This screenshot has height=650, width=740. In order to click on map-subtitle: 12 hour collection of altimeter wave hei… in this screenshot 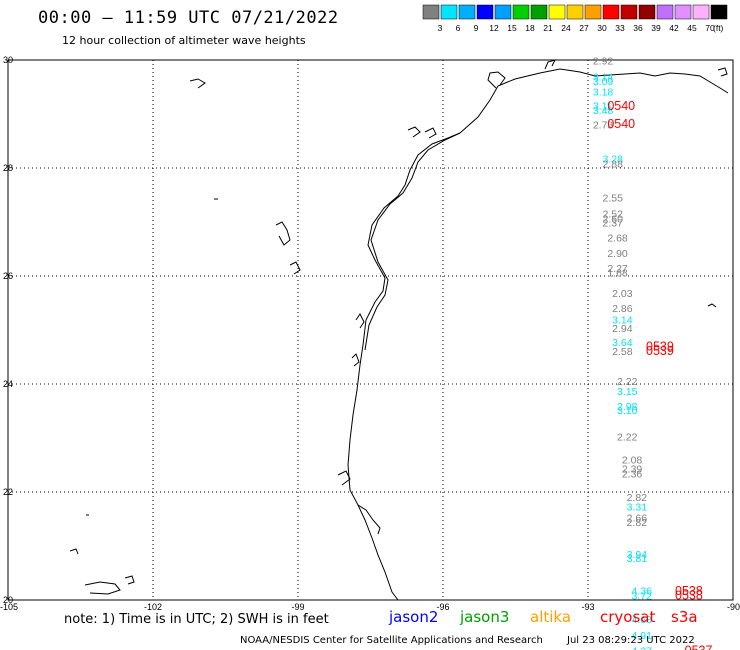, I will do `click(184, 40)`.